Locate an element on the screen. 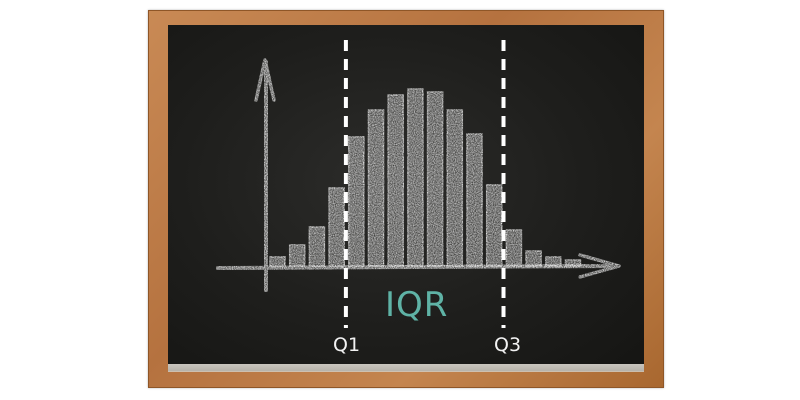 The image size is (800, 400). q1-label: Q1 is located at coordinates (347, 345).